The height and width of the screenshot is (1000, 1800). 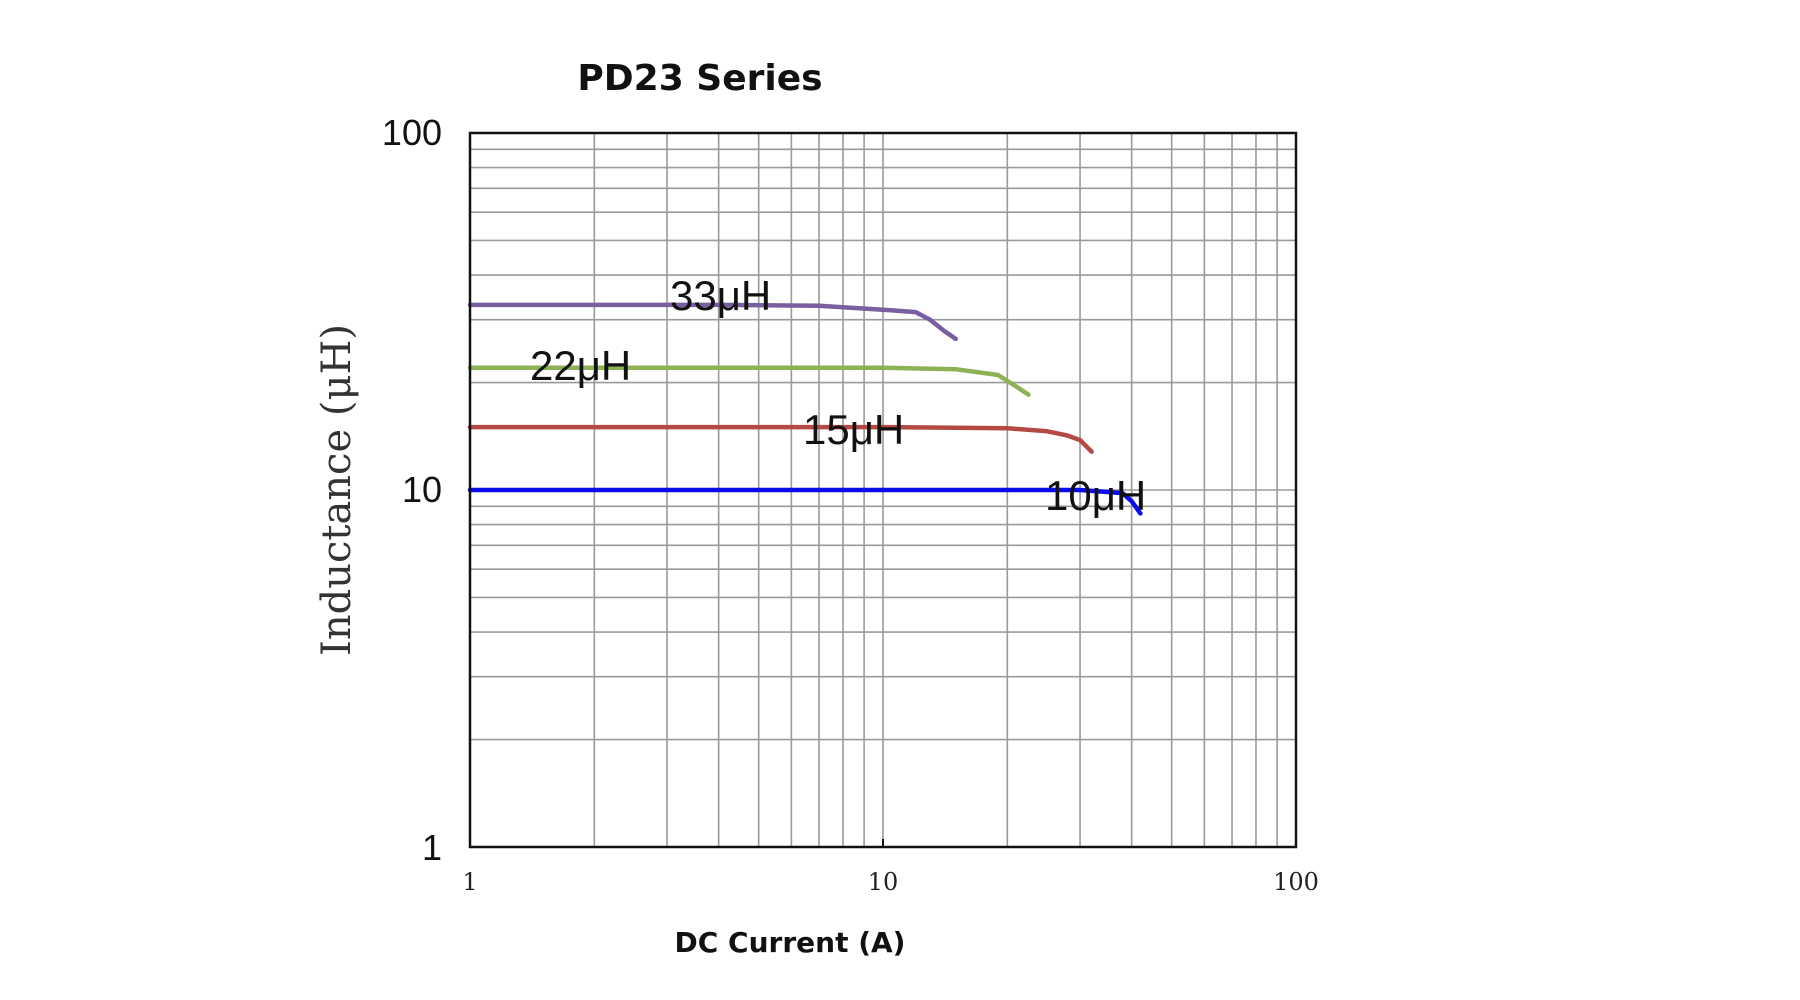 I want to click on series-label-15uh: 15μH, so click(x=853, y=429).